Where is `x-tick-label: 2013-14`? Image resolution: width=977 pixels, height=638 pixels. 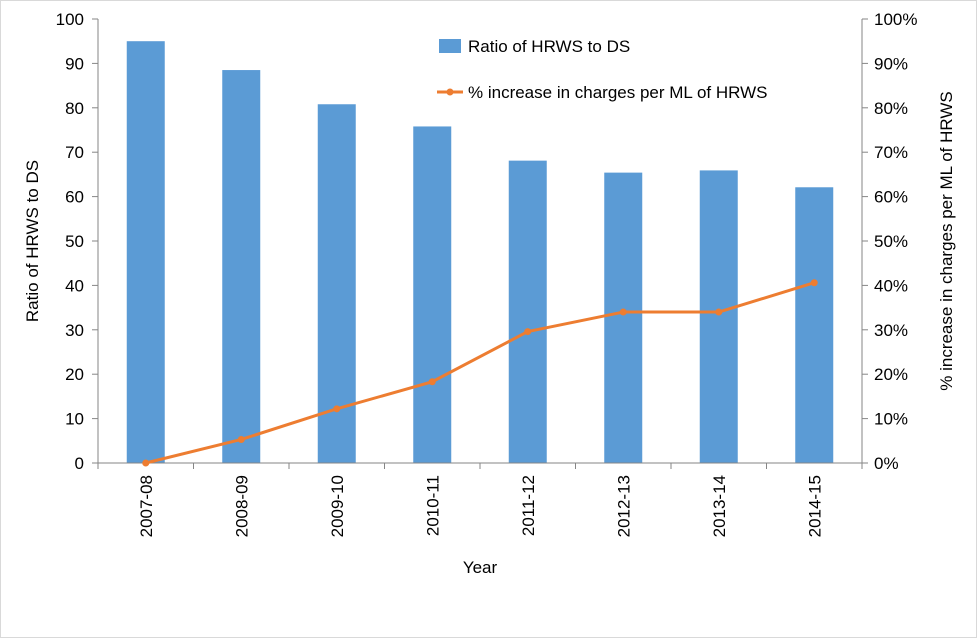
x-tick-label: 2013-14 is located at coordinates (719, 506).